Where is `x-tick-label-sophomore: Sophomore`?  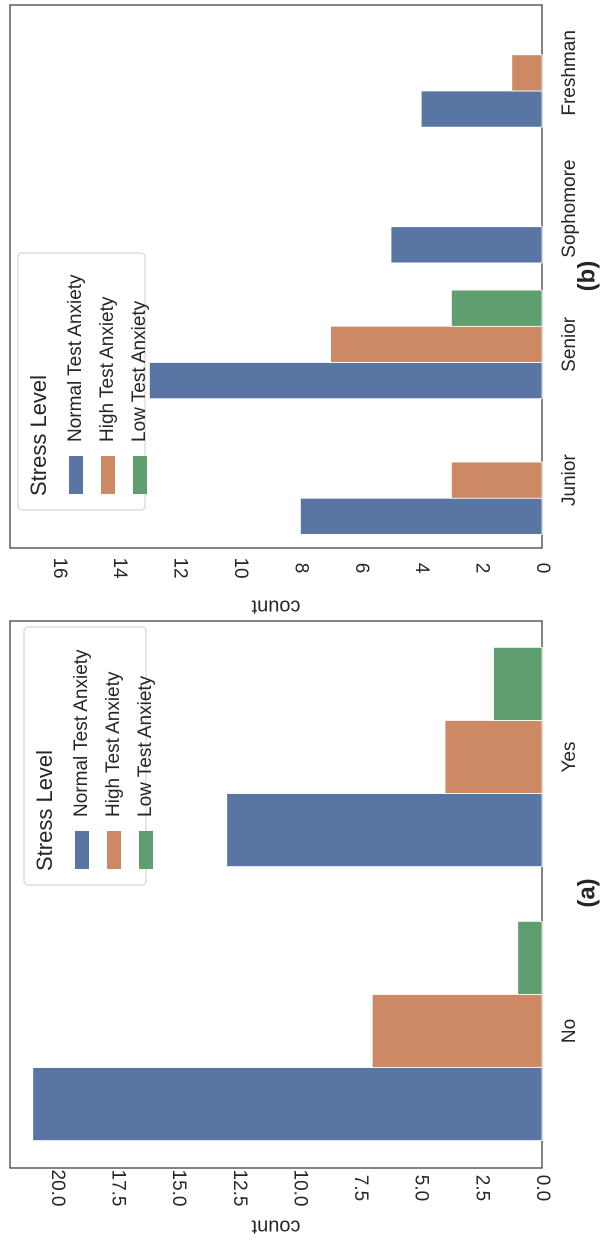
x-tick-label-sophomore: Sophomore is located at coordinates (569, 209).